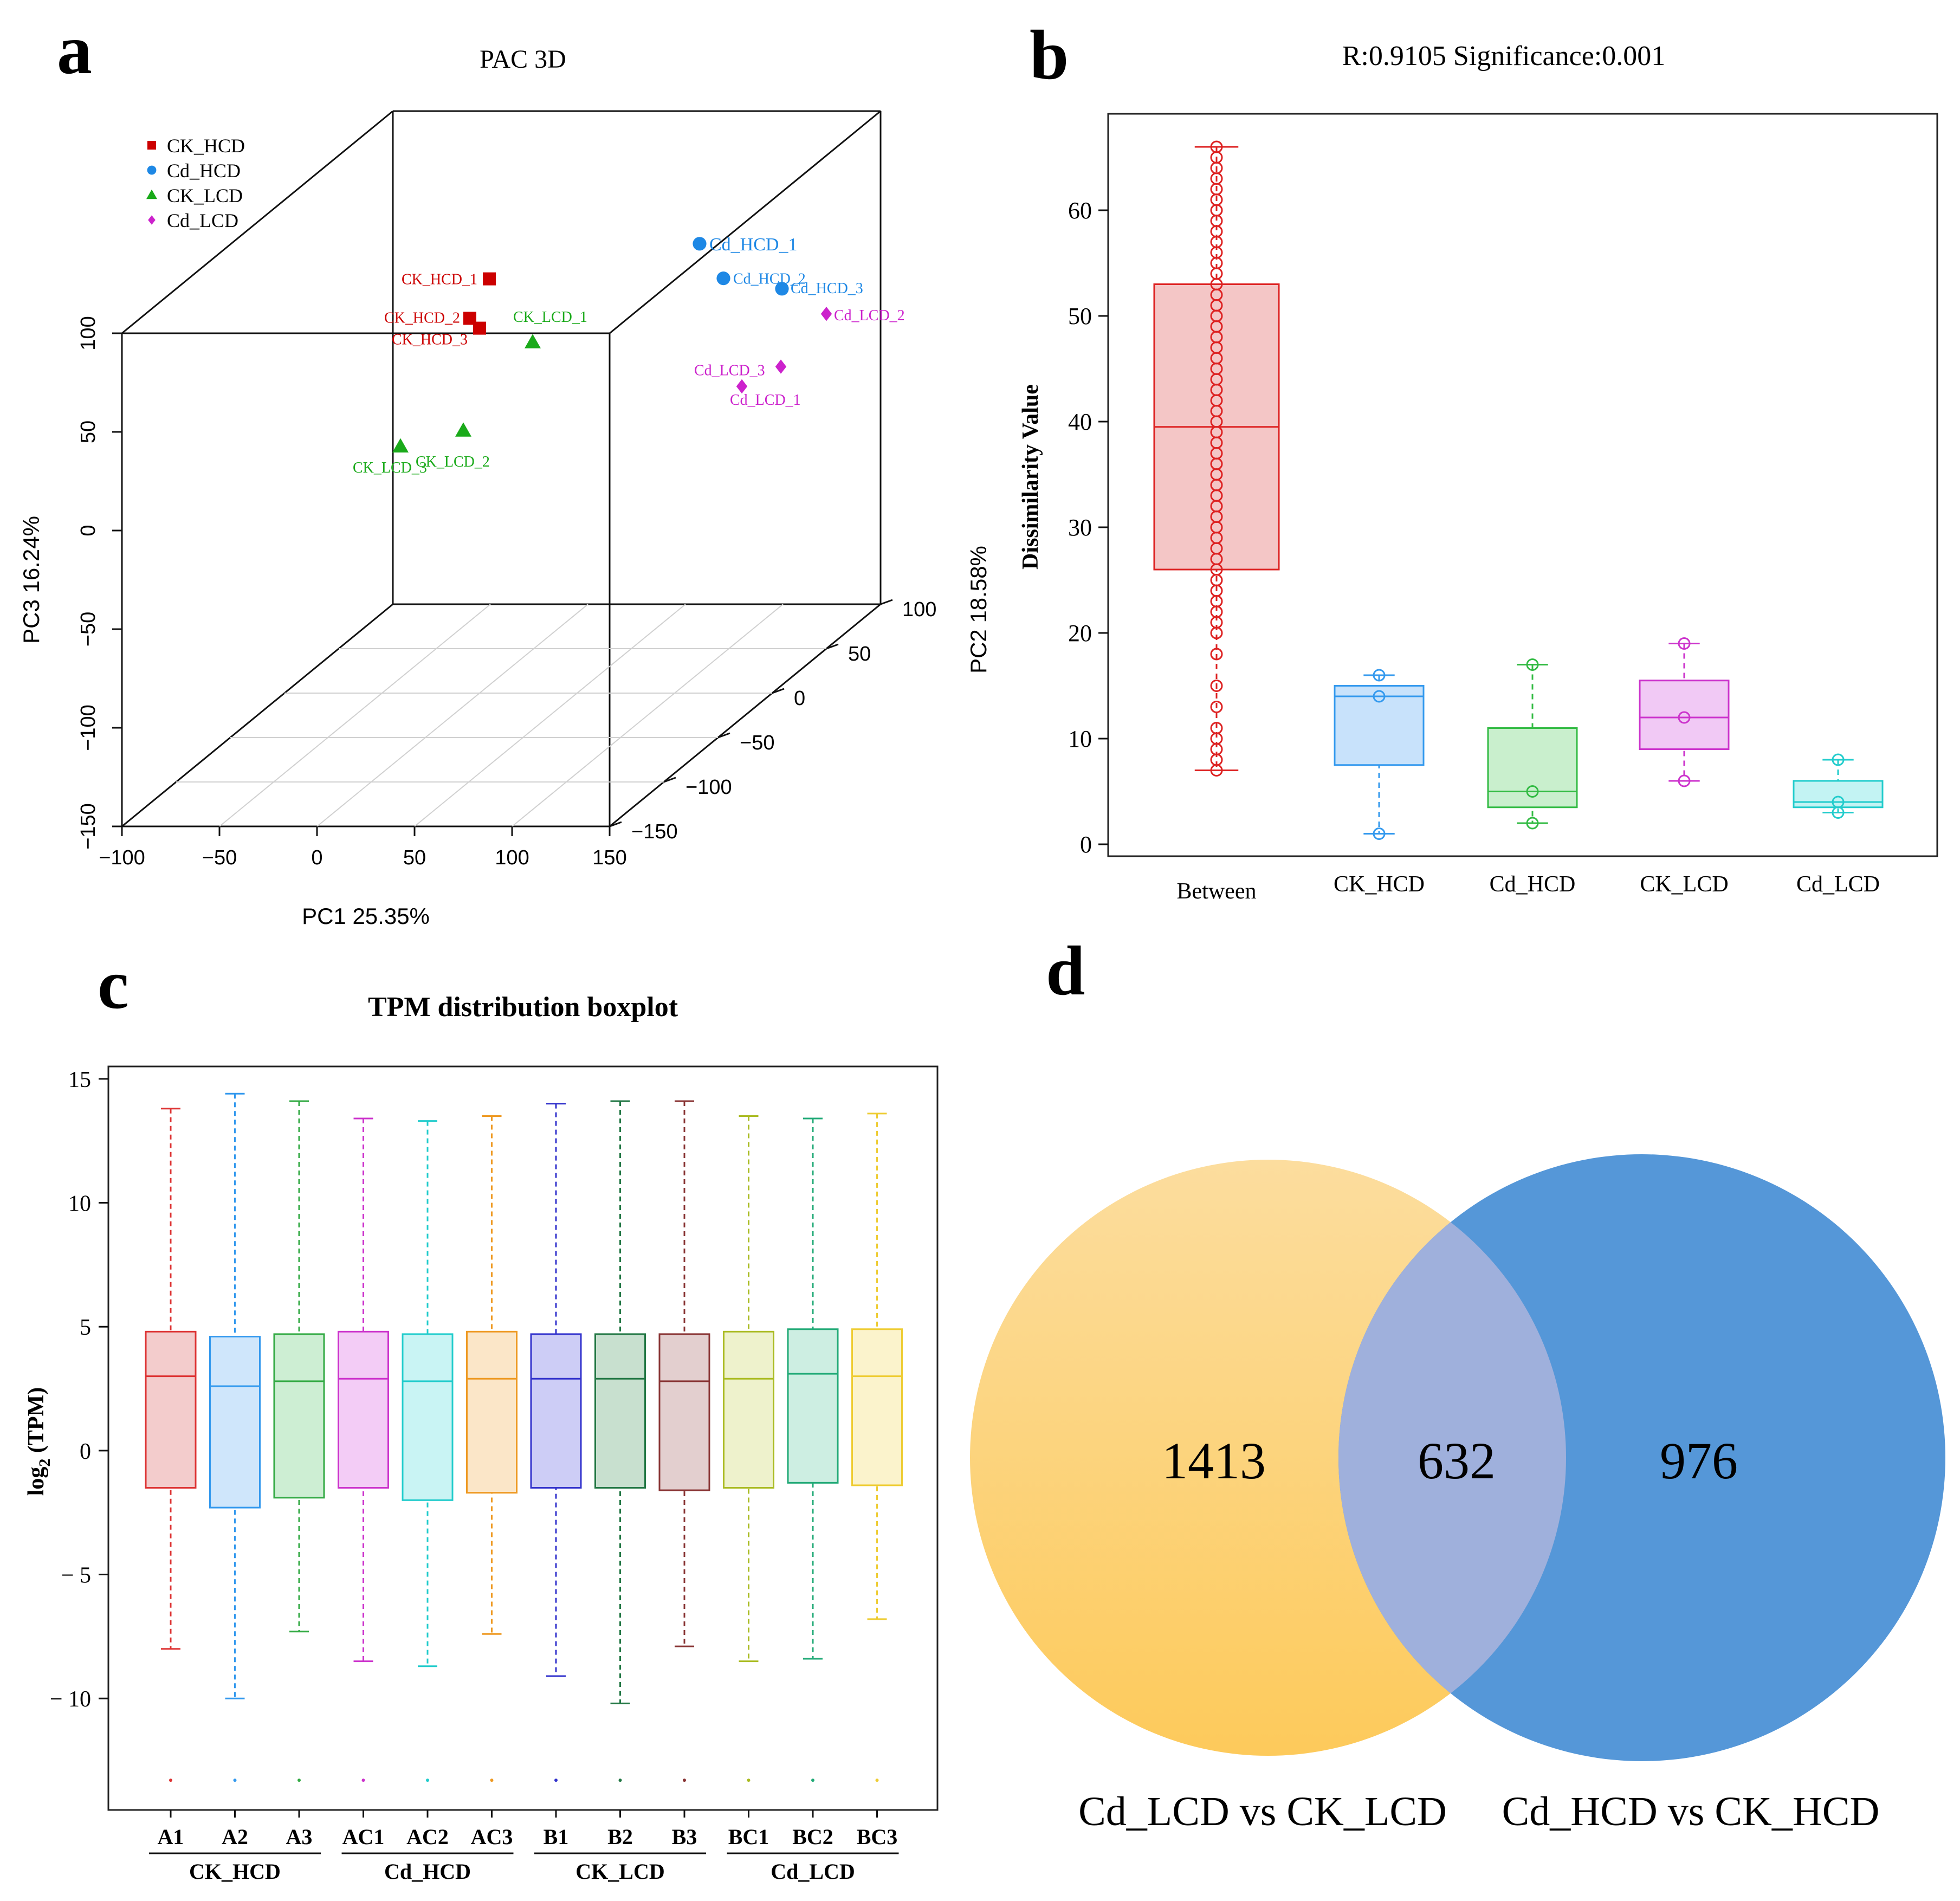 The width and height of the screenshot is (1960, 1901). What do you see at coordinates (79, 1204) in the screenshot?
I see `tpm-y-tick-label: 10` at bounding box center [79, 1204].